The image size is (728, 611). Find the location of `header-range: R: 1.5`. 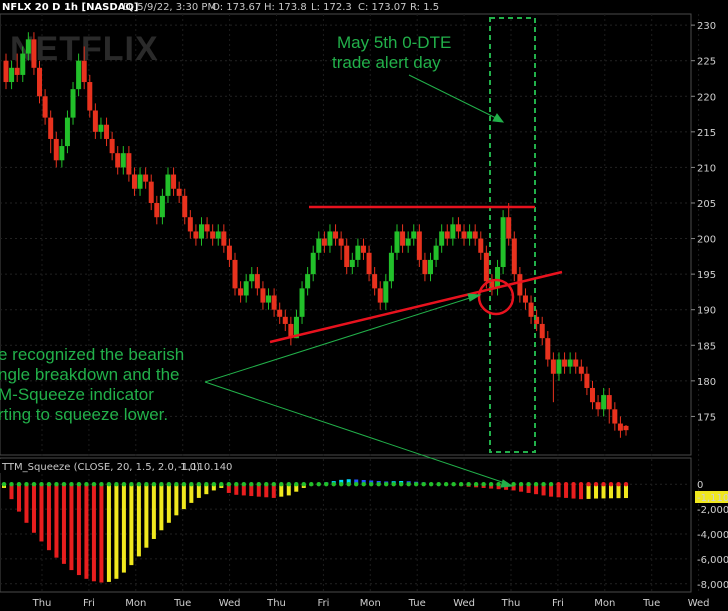

header-range: R: 1.5 is located at coordinates (424, 7).